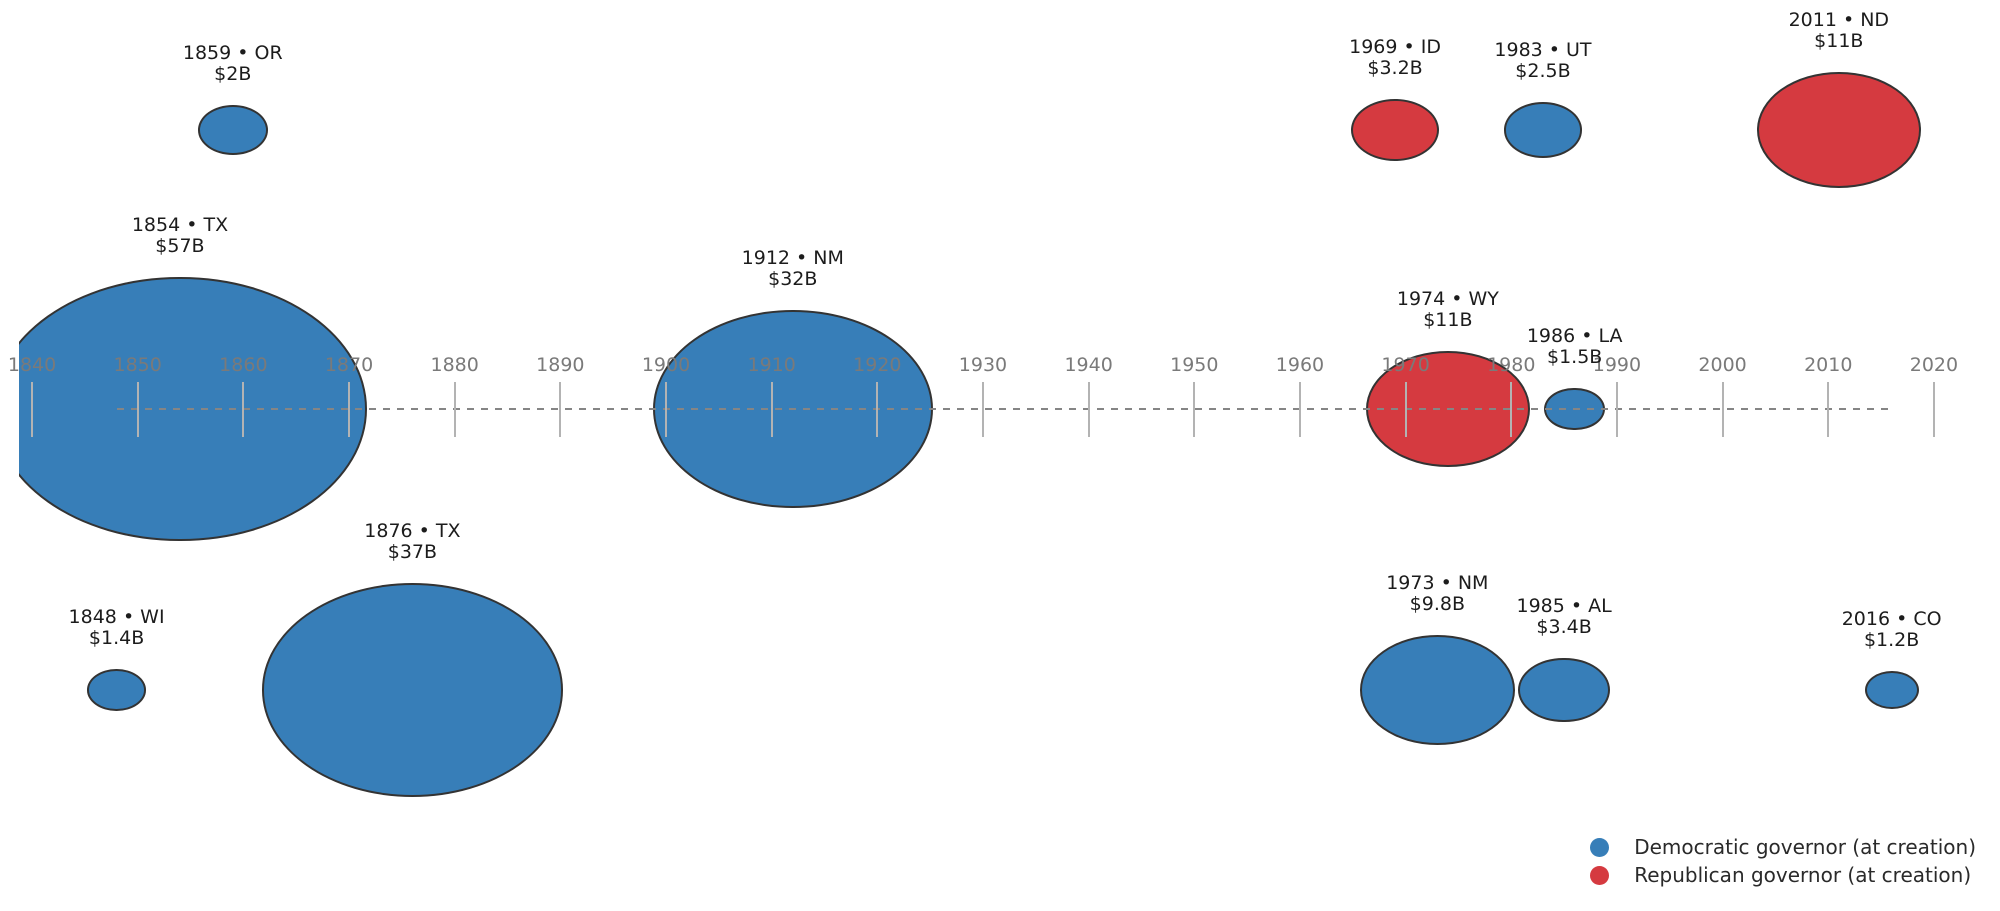 This screenshot has height=911, width=2000. I want to click on legend-label-democratic: Democratic governor (at creation), so click(1805, 847).